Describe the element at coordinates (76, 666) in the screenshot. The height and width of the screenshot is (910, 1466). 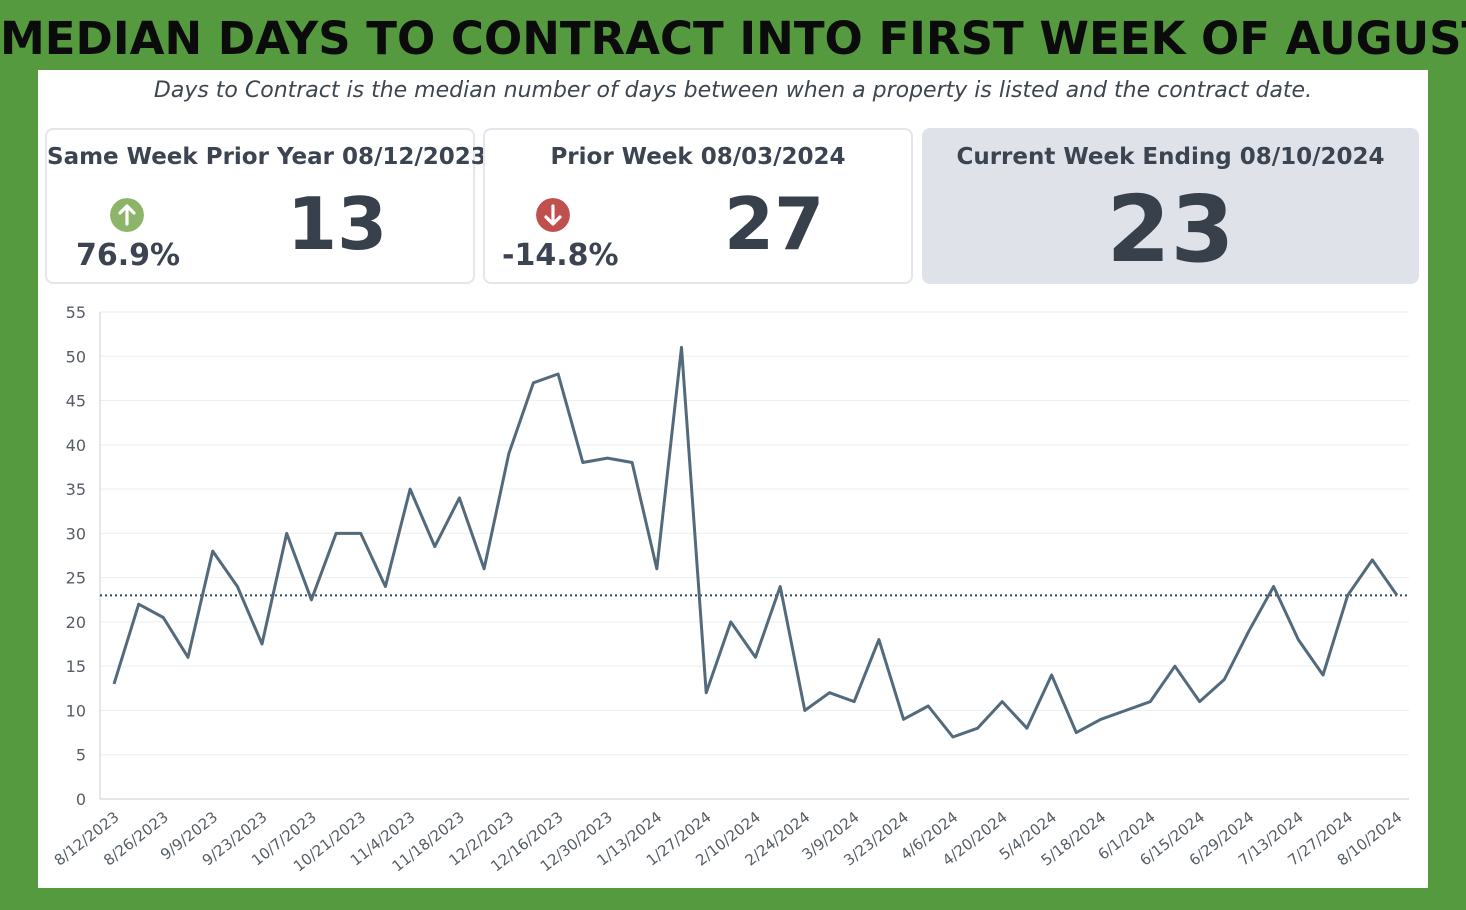
I see `y-tick-label: 15` at that location.